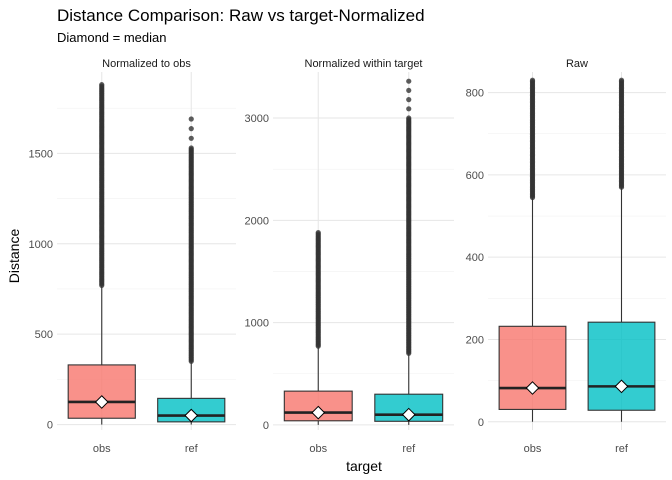  What do you see at coordinates (111, 37) in the screenshot?
I see `chart-subtitle: Diamond = median` at bounding box center [111, 37].